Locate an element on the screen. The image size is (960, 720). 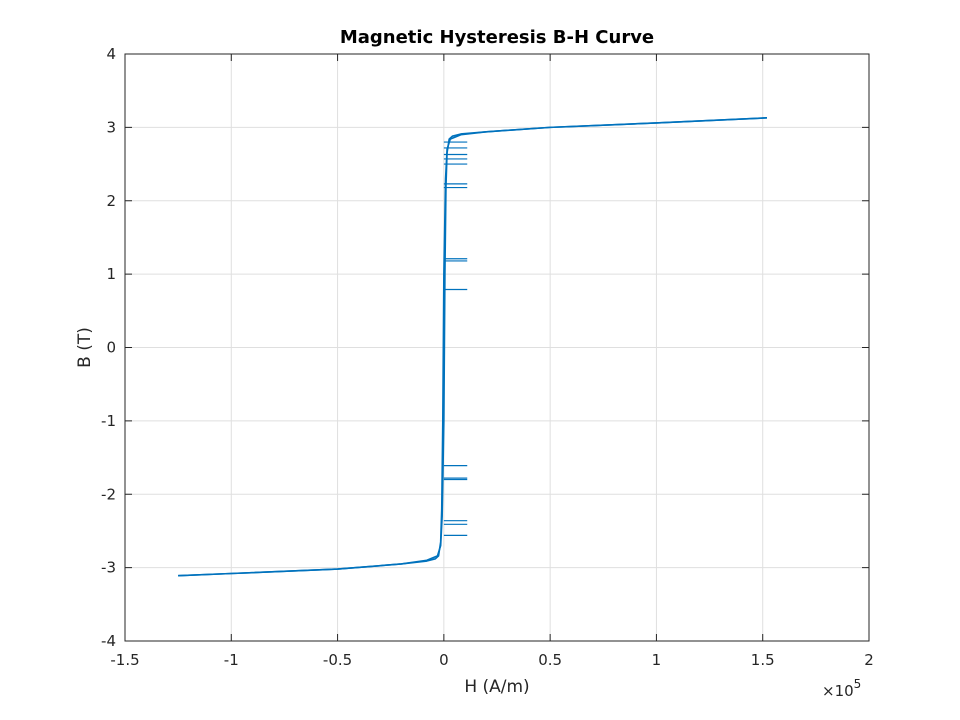
y-tick-label: -2 is located at coordinates (108, 494).